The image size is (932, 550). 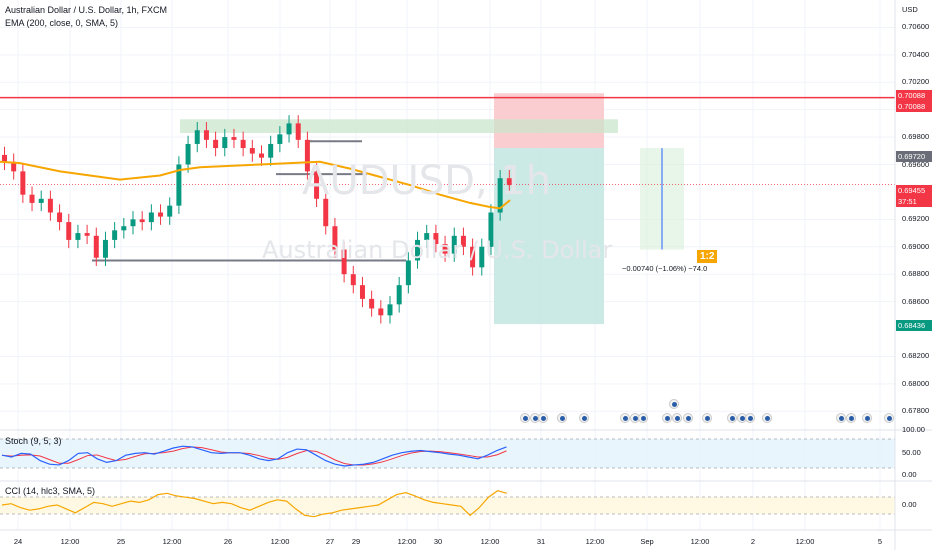 What do you see at coordinates (916, 411) in the screenshot?
I see `price-tick: 0.67800` at bounding box center [916, 411].